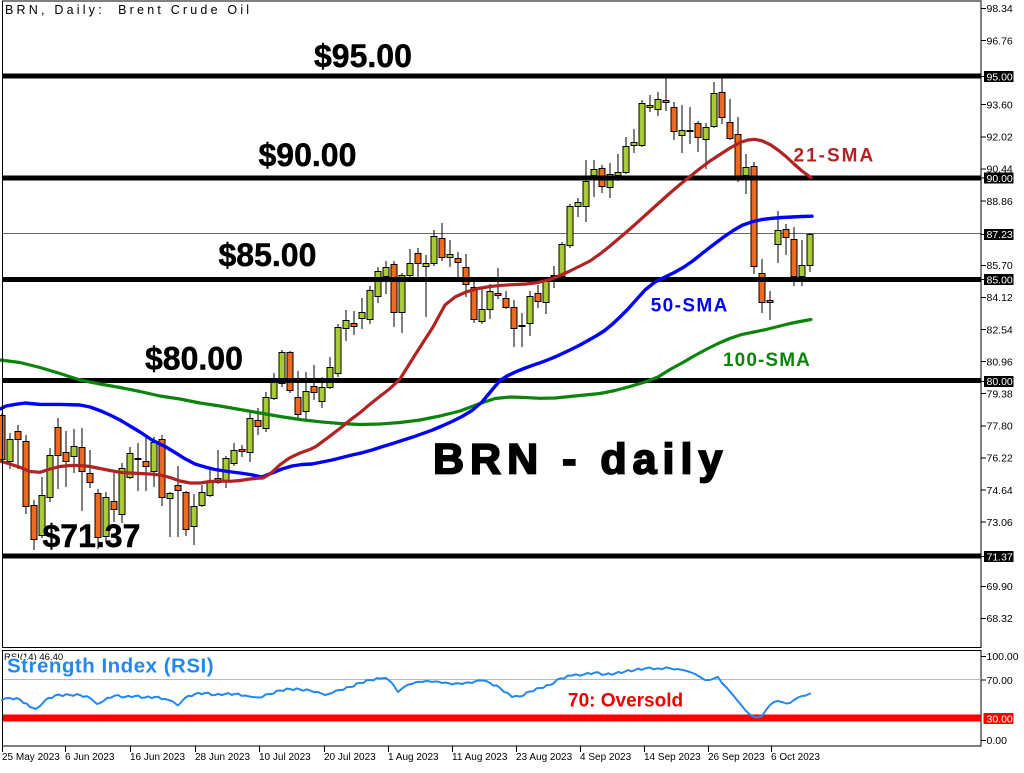 Image resolution: width=1024 pixels, height=773 pixels. I want to click on svg-text: 96.76, so click(1000, 41).